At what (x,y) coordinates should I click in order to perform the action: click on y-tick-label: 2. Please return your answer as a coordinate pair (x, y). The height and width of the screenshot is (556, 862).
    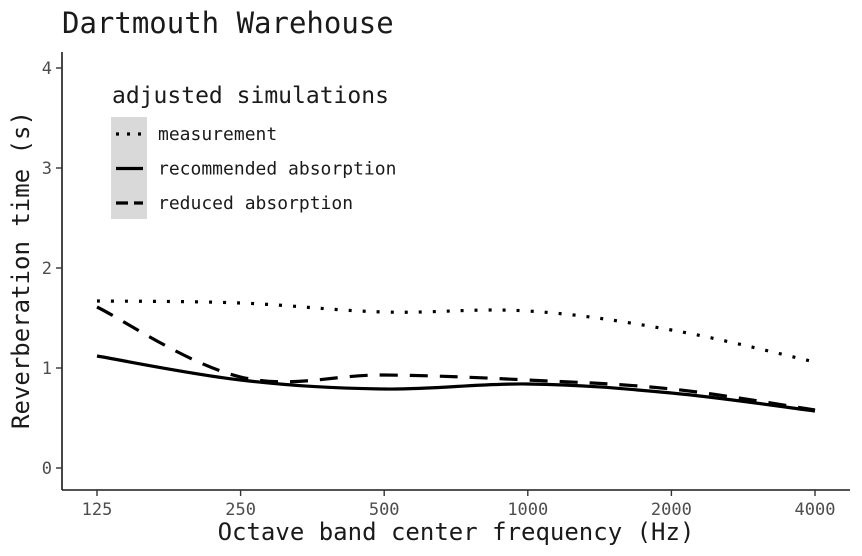
    Looking at the image, I should click on (47, 269).